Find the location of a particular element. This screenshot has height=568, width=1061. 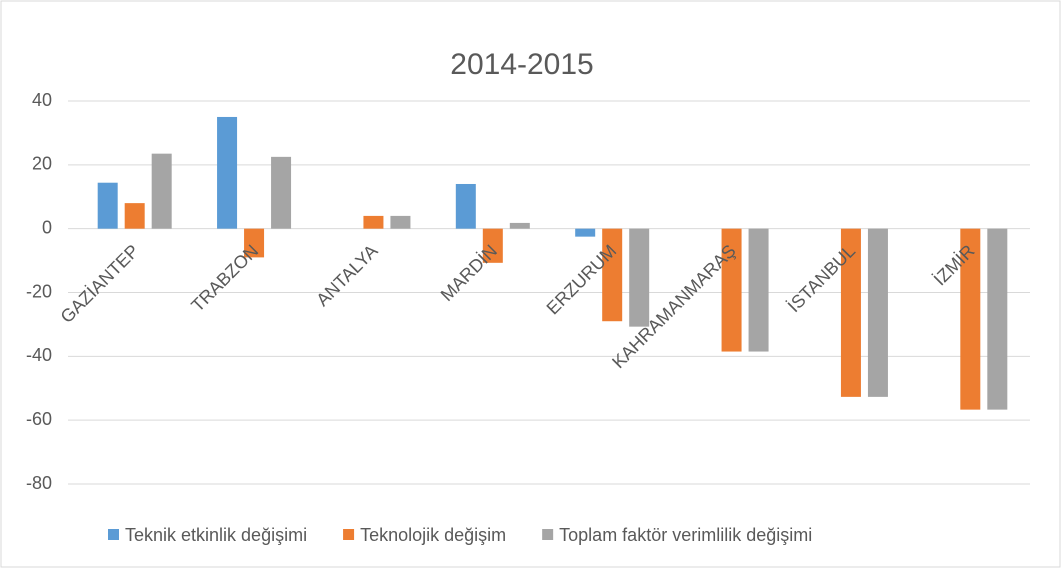

y-tick-label: -40 is located at coordinates (39, 355).